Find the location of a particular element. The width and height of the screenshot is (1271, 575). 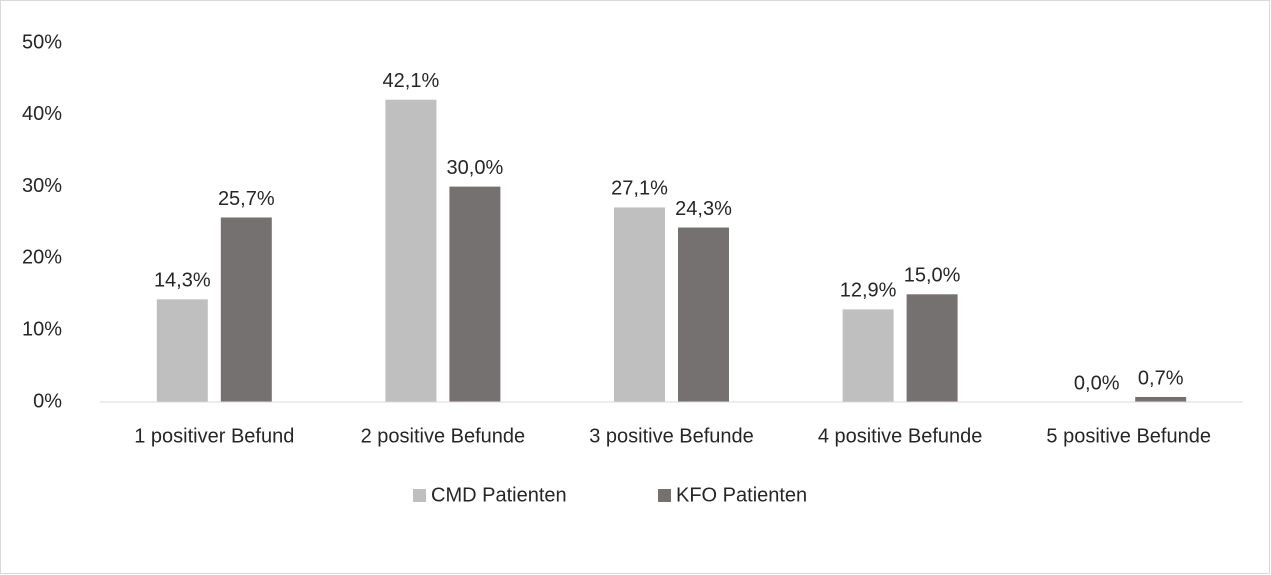

value-label: 14,3% is located at coordinates (182, 281).